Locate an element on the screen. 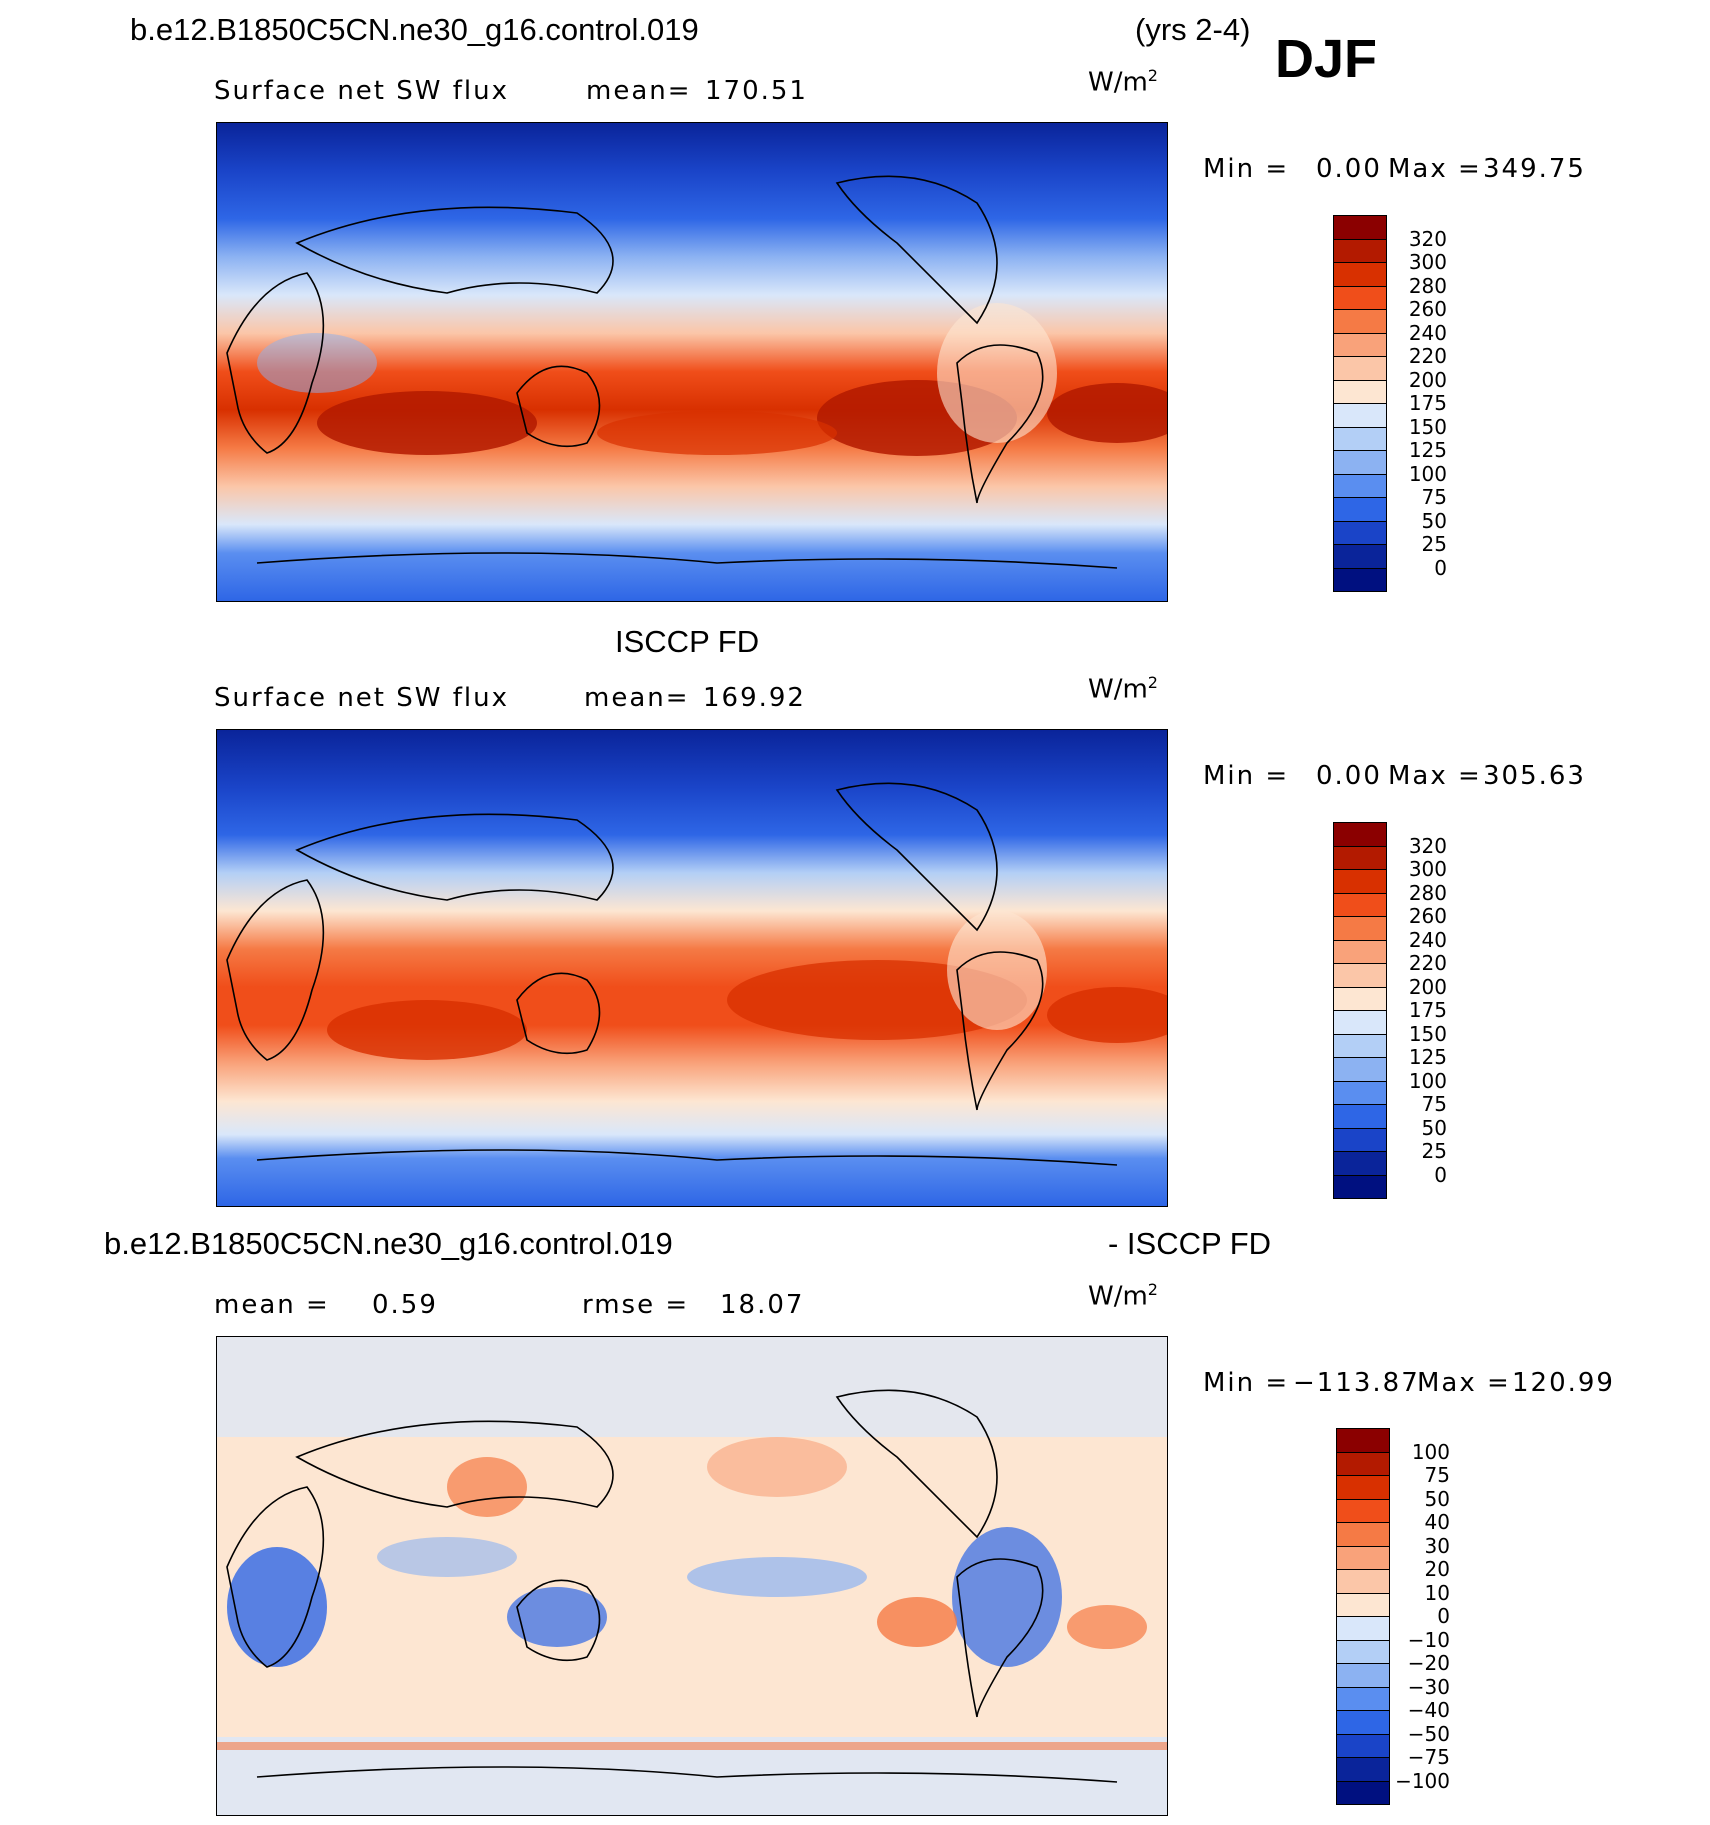 Image resolution: width=1710 pixels, height=1825 pixels. panel1-units: W/m2 is located at coordinates (1123, 82).